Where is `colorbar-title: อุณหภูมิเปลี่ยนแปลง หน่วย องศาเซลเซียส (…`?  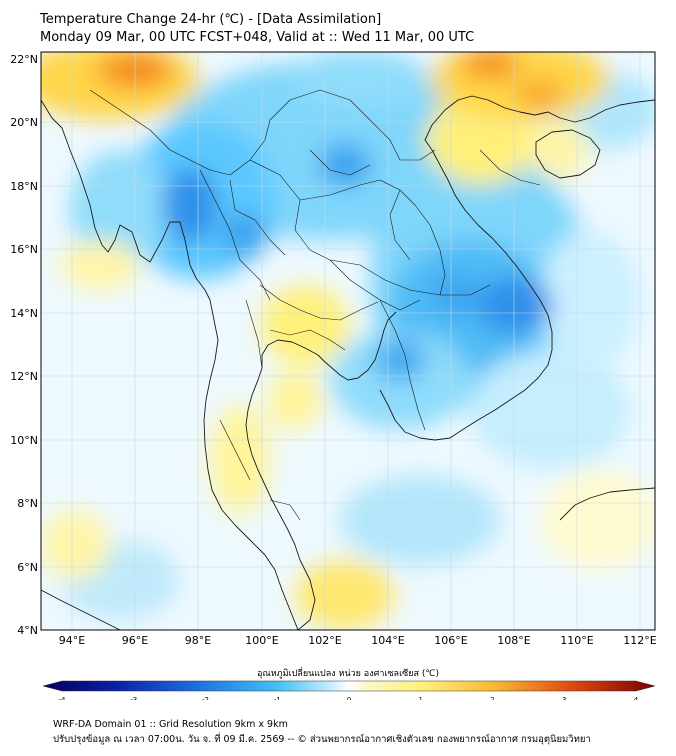 colorbar-title: อุณหภูมิเปลี่ยนแปลง หน่วย องศาเซลเซียส (… is located at coordinates (348, 672).